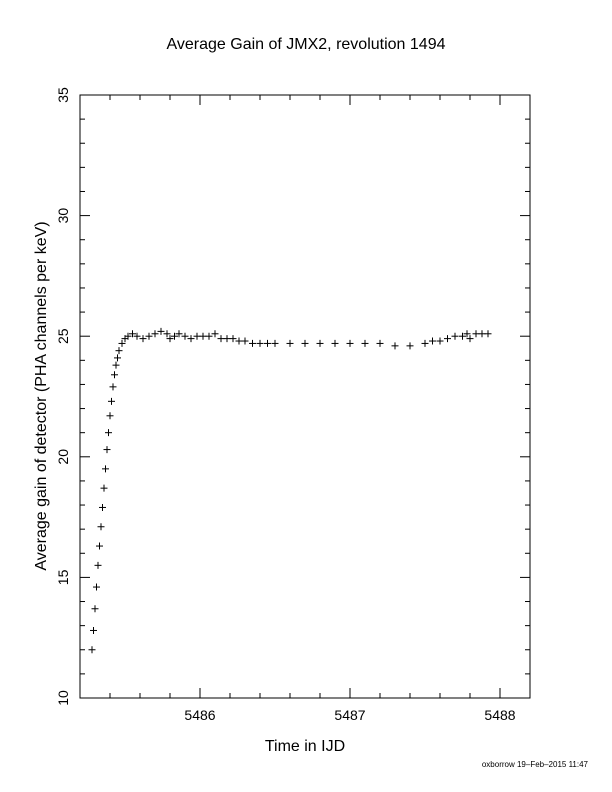  I want to click on y-tick-label: 25, so click(63, 336).